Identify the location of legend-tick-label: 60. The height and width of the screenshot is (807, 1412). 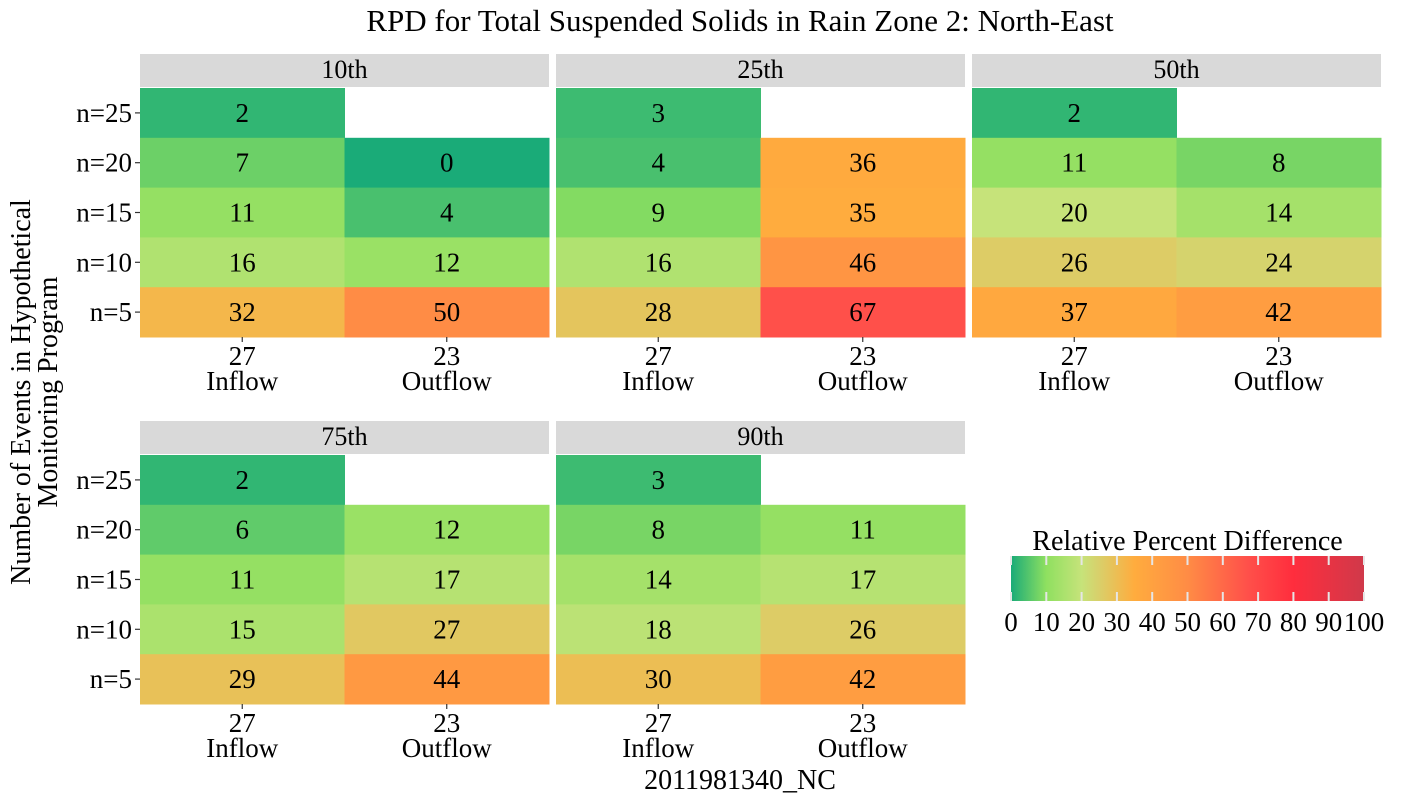
(1222, 622).